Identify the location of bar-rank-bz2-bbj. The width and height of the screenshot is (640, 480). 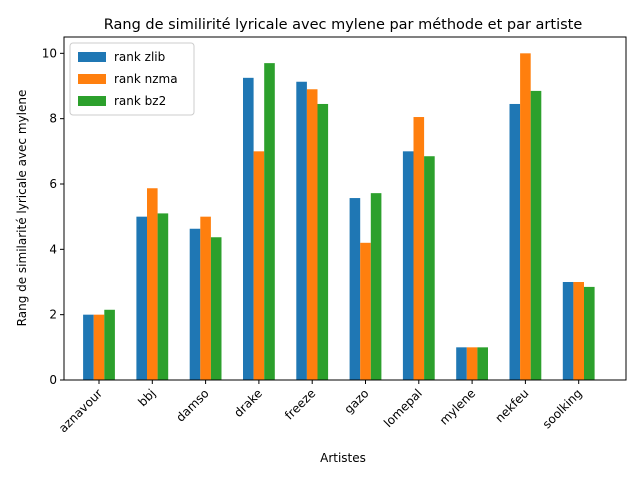
(163, 296).